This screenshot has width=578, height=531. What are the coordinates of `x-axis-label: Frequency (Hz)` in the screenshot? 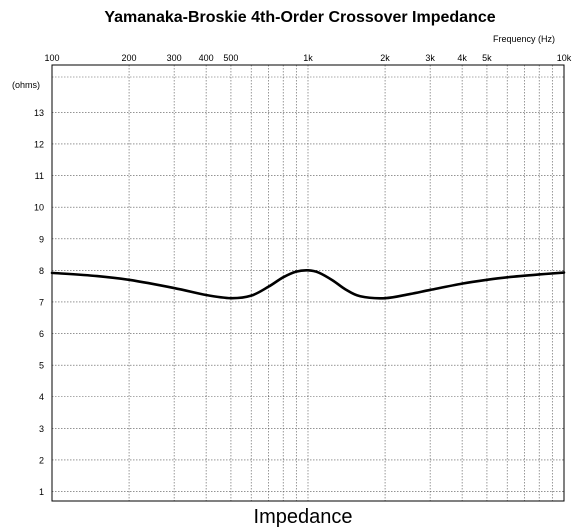 It's located at (524, 39).